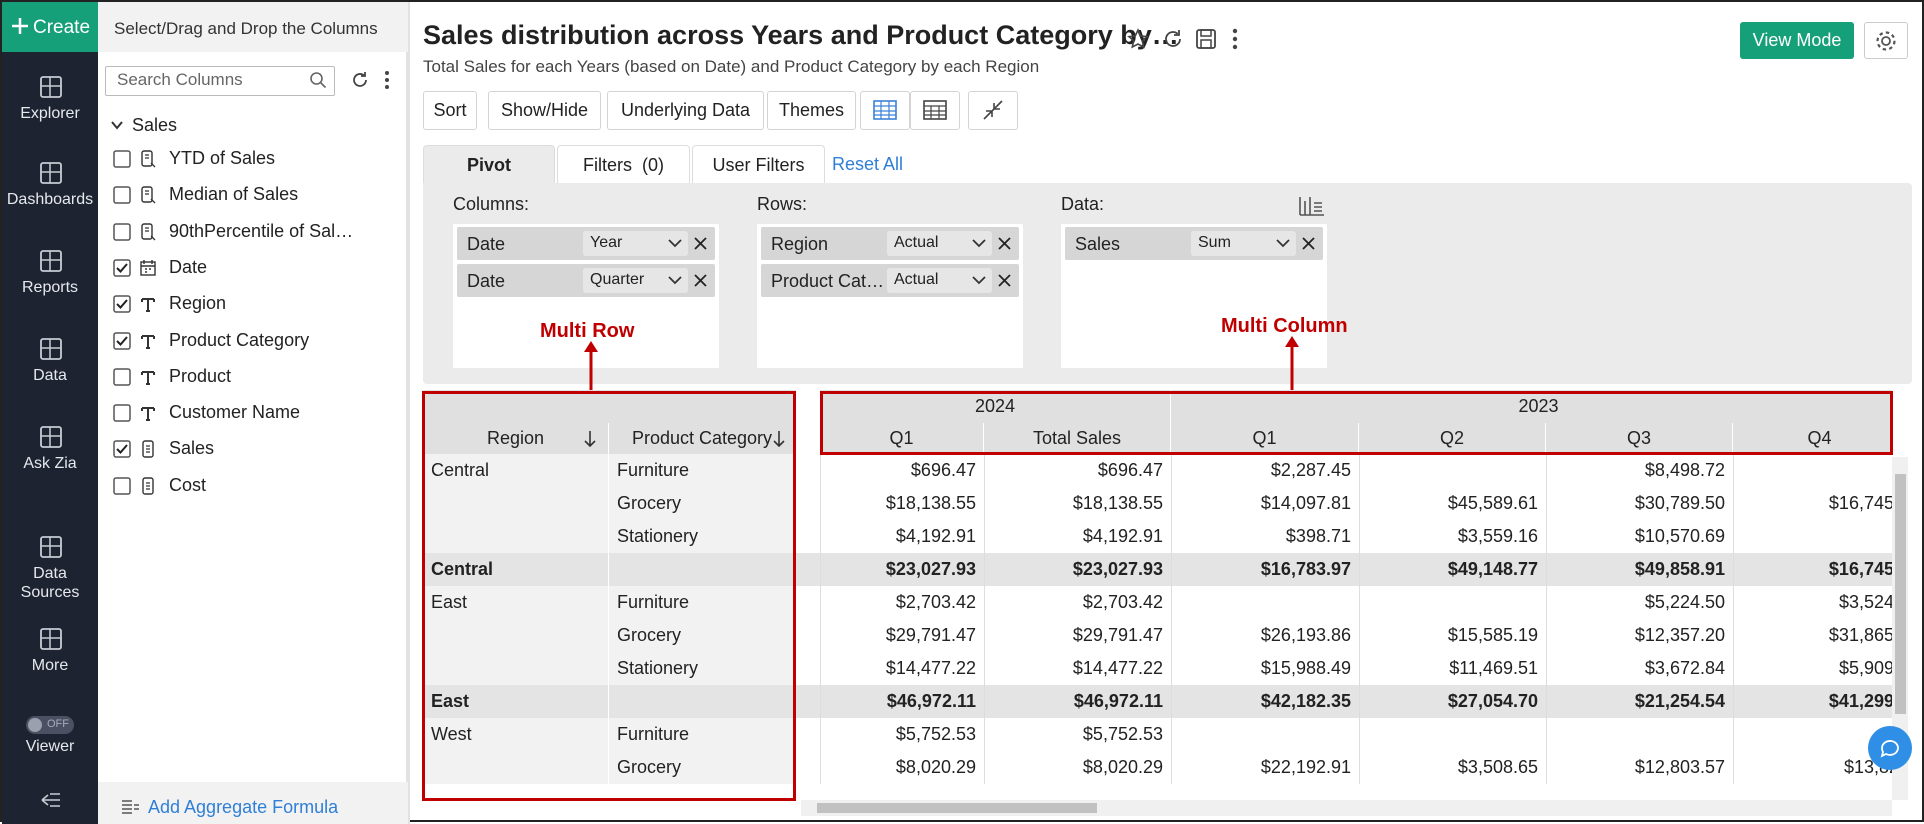  Describe the element at coordinates (50, 665) in the screenshot. I see `nav-item: More` at that location.